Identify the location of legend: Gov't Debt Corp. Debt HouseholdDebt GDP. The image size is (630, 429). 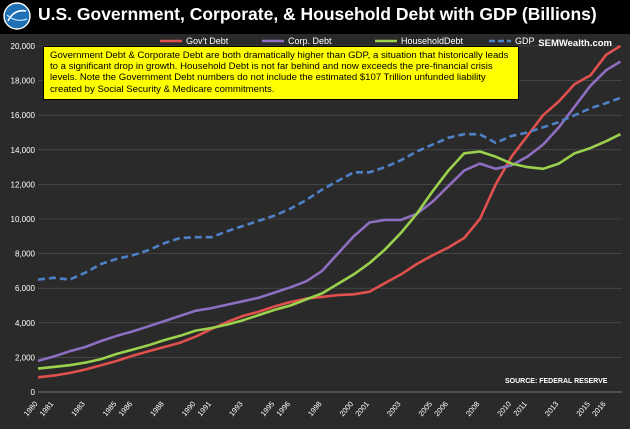
(347, 41).